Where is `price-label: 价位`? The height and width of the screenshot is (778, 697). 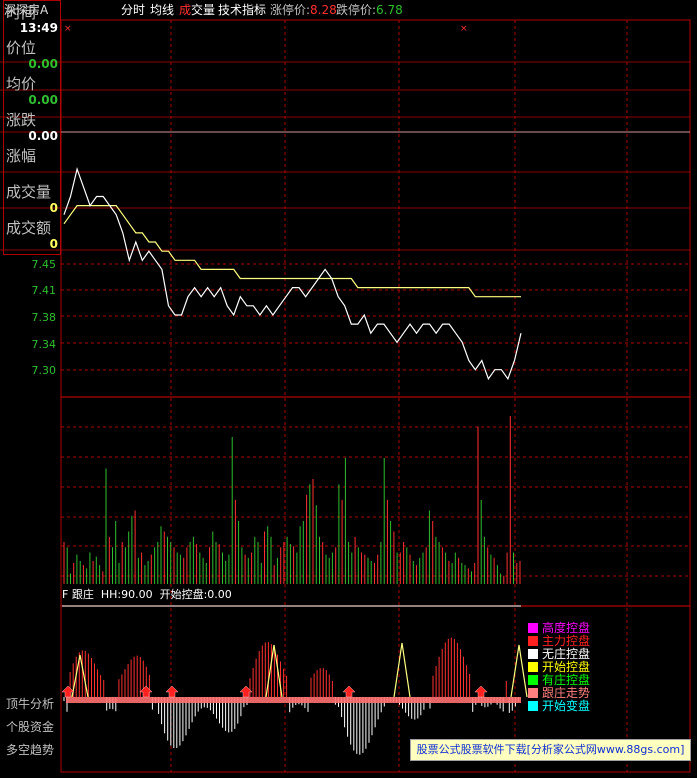
price-label: 价位 is located at coordinates (21, 48).